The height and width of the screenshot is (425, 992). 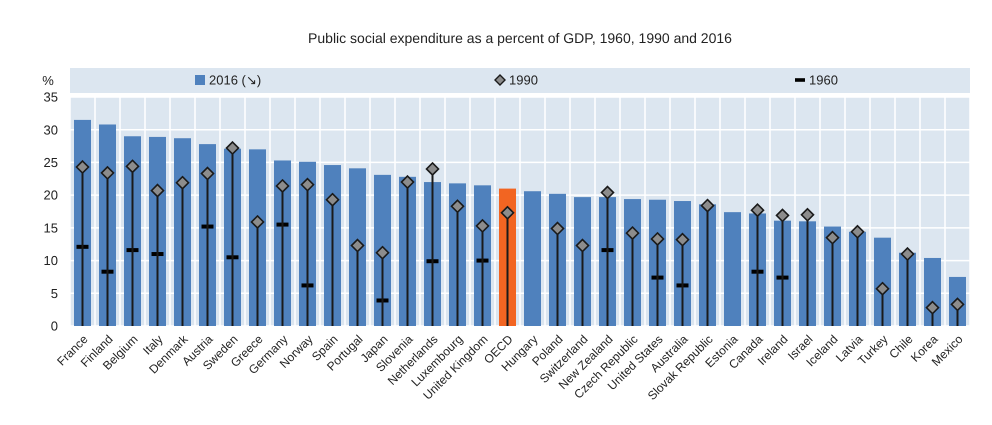 What do you see at coordinates (54, 293) in the screenshot?
I see `y-tick-label: 5` at bounding box center [54, 293].